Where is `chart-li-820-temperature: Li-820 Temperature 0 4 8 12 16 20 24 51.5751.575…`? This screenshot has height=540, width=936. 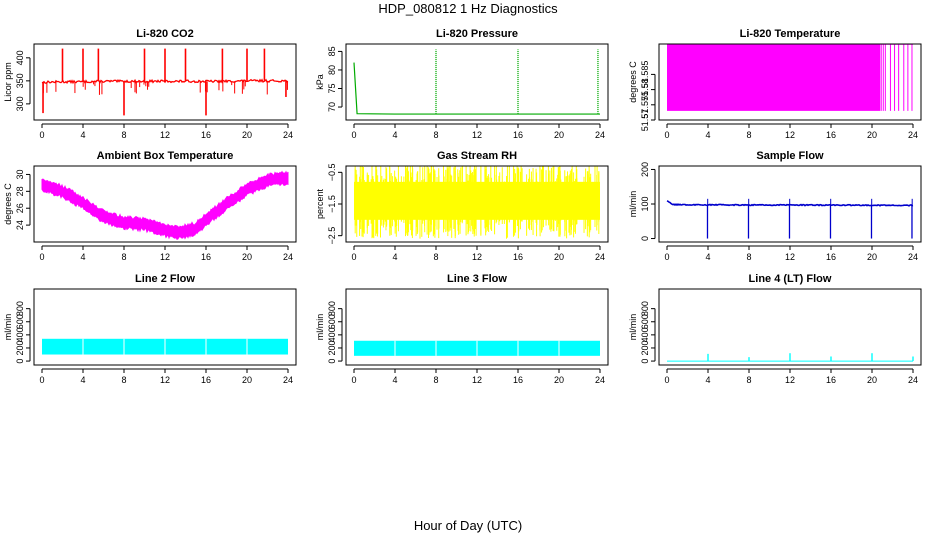 chart-li-820-temperature: Li-820 Temperature 0 4 8 12 16 20 24 51.5751.575… is located at coordinates (775, 84).